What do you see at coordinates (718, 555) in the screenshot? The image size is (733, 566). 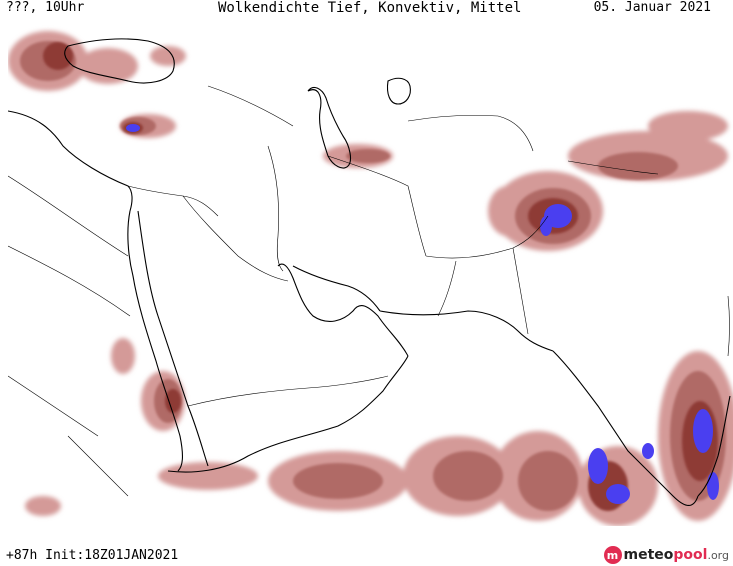 I see `logo-text-org: .org` at bounding box center [718, 555].